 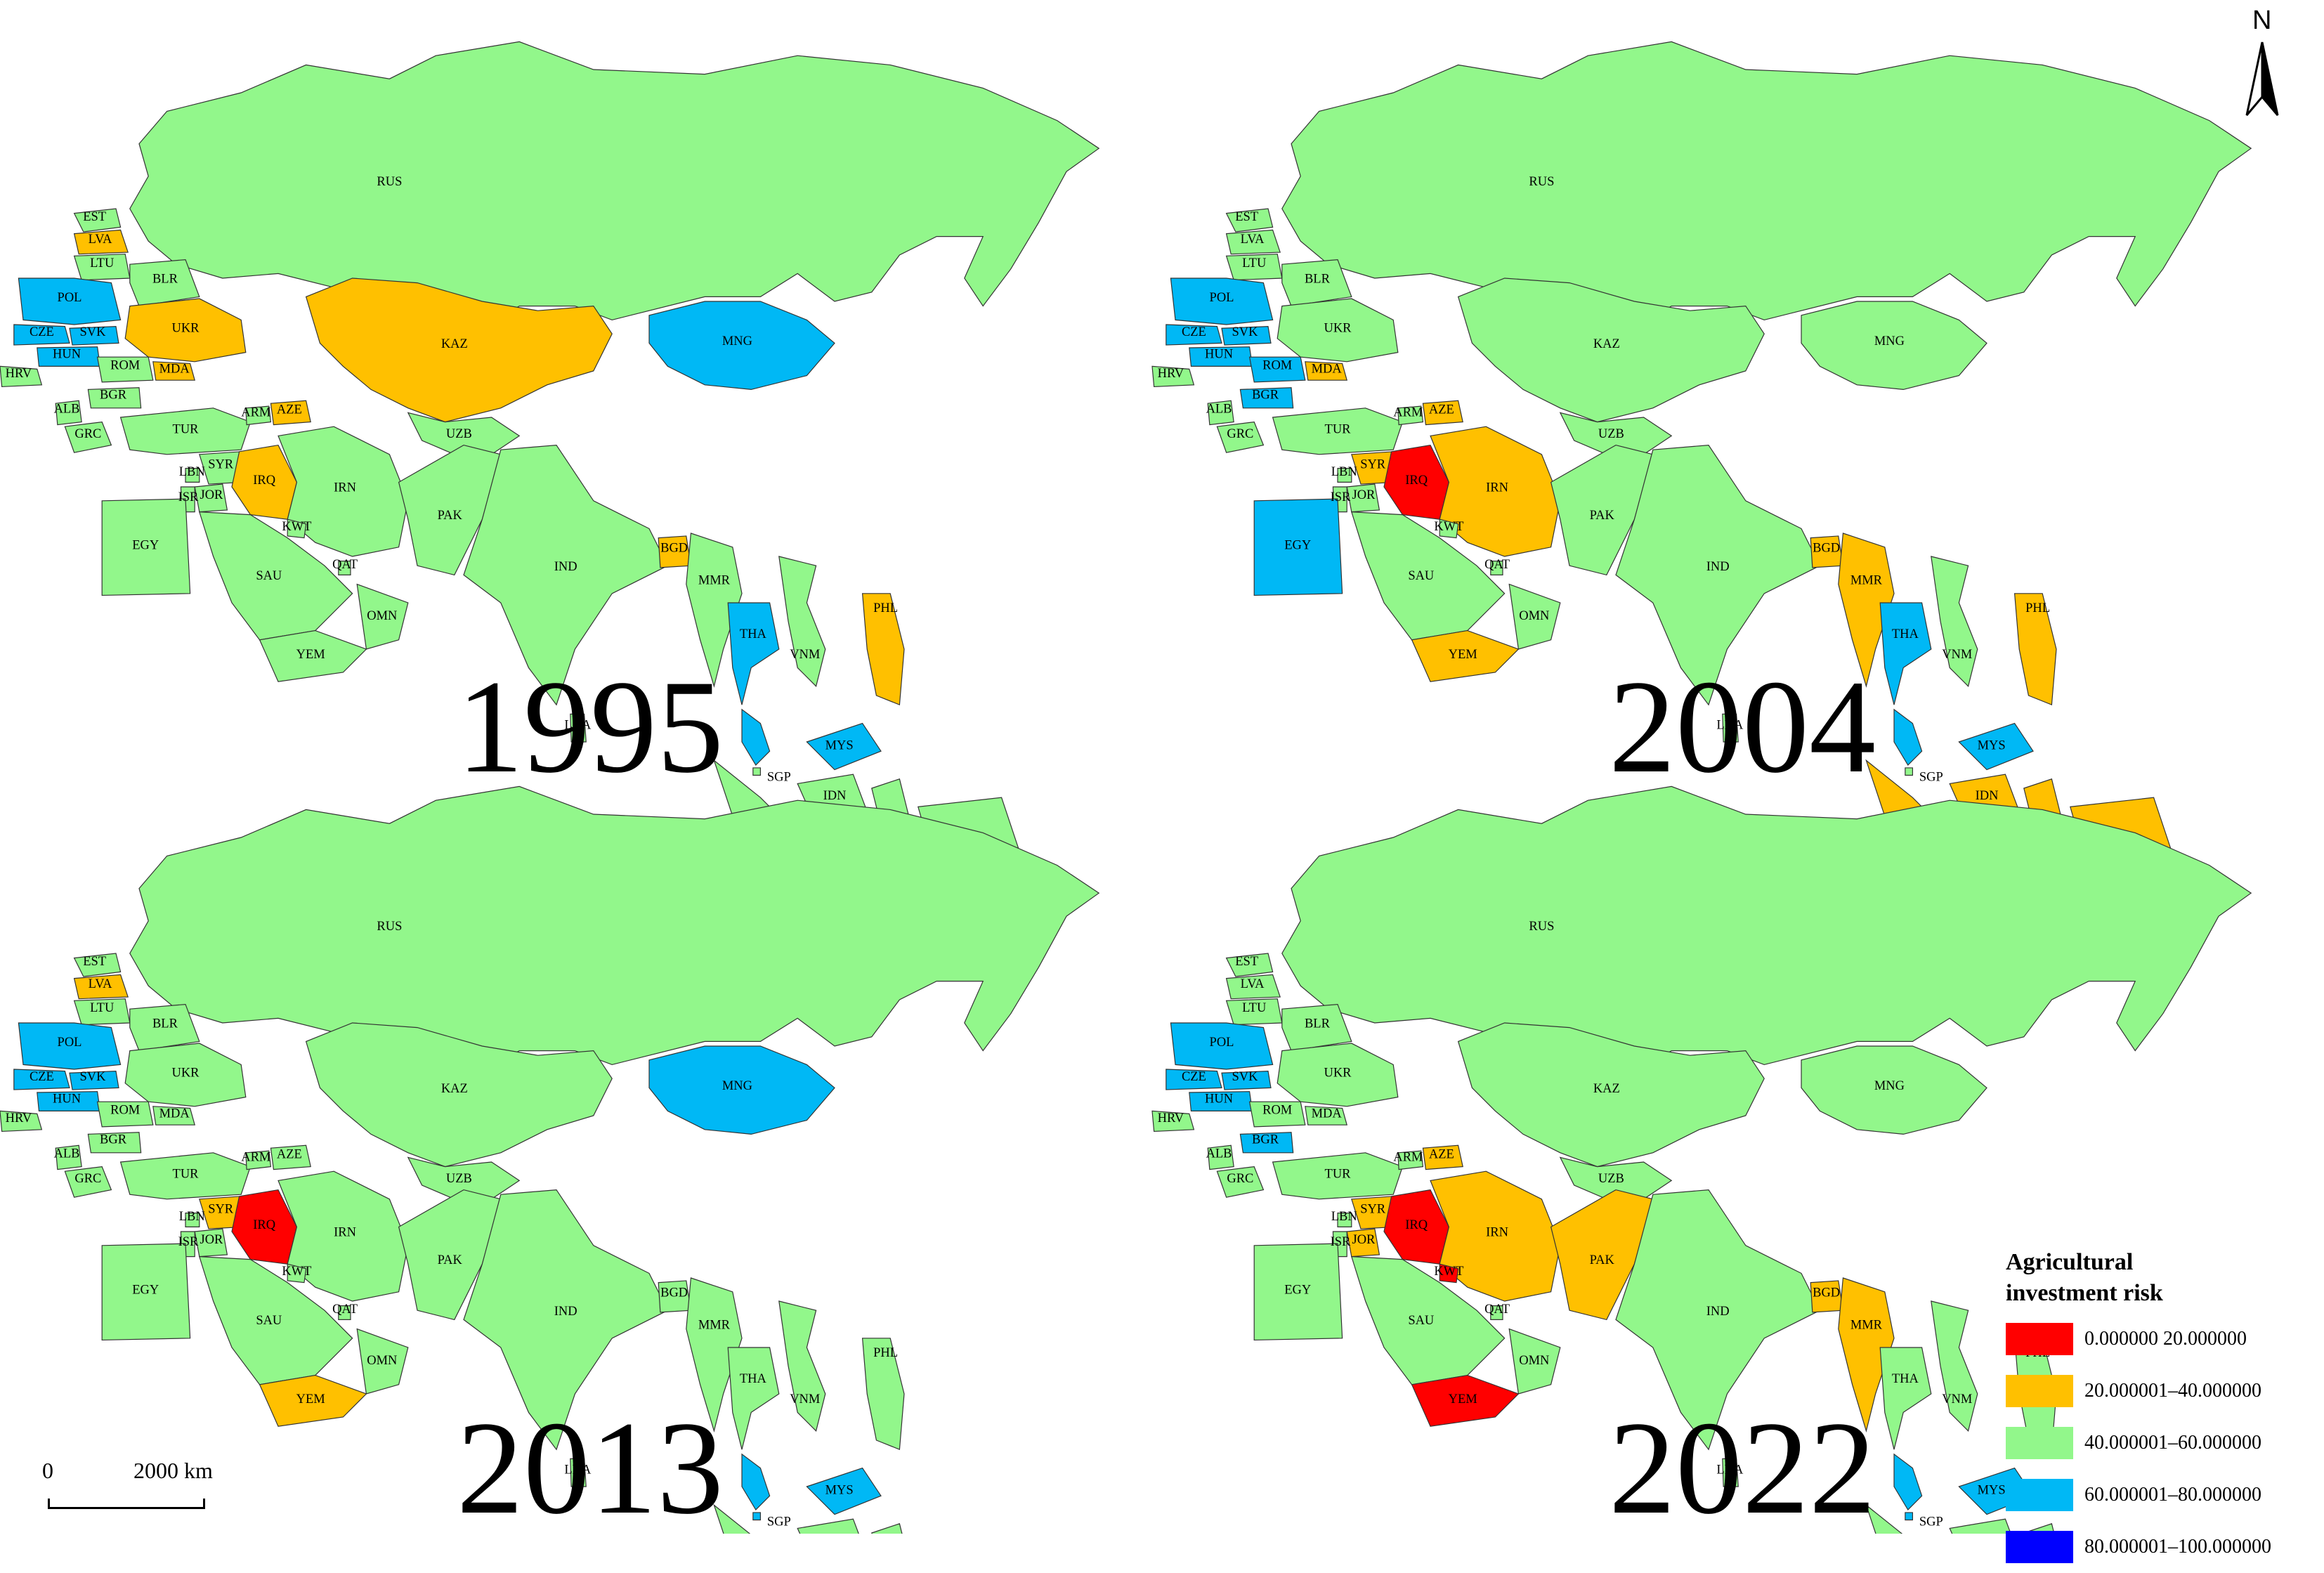 I want to click on country-tur, so click(x=186, y=1176).